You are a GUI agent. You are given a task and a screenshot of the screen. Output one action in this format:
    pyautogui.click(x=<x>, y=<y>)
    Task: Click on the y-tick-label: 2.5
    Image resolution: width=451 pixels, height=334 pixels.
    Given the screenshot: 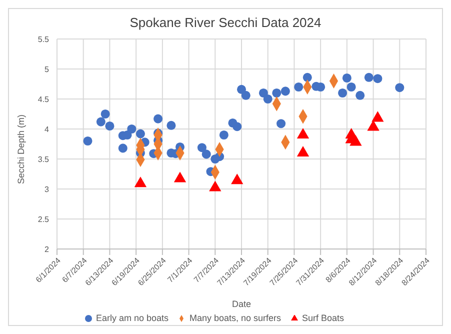 What is the action you would take?
    pyautogui.click(x=44, y=219)
    